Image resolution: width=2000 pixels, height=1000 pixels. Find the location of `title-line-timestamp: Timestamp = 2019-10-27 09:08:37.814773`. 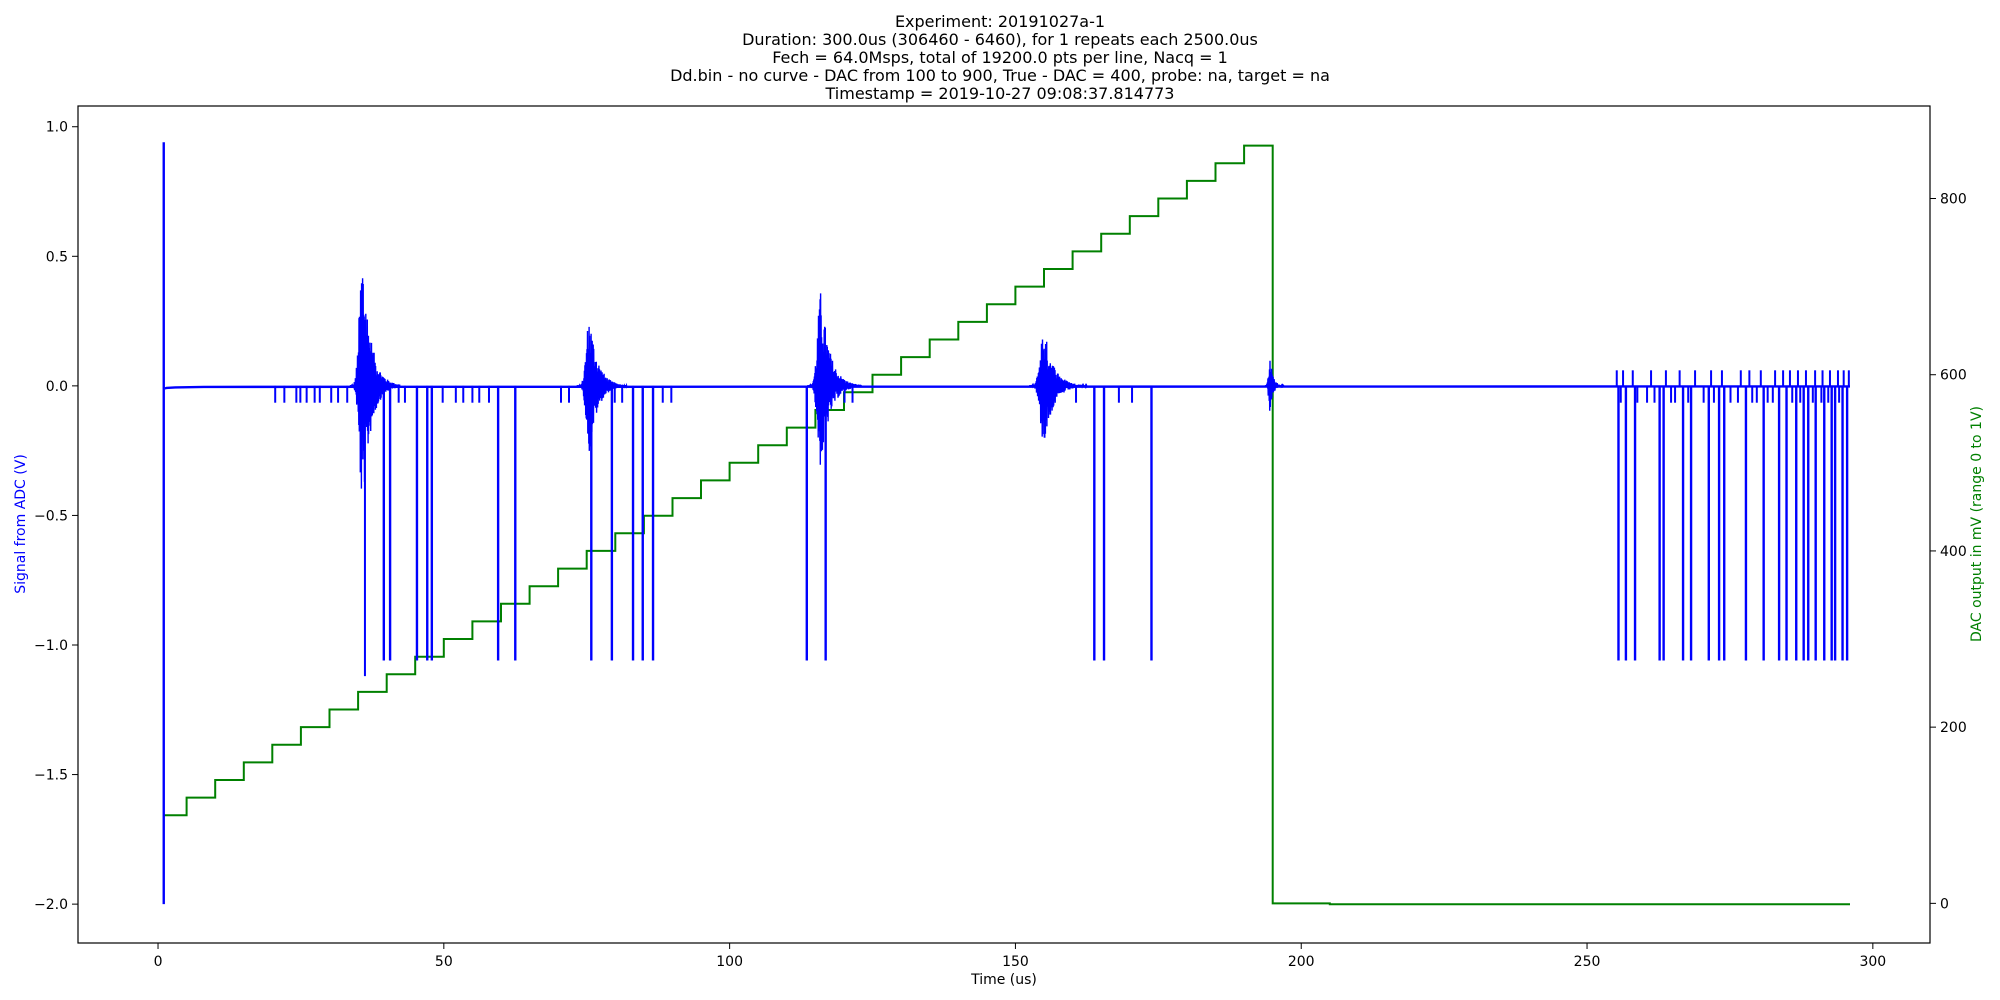

title-line-timestamp: Timestamp = 2019-10-27 09:08:37.814773 is located at coordinates (1000, 93).